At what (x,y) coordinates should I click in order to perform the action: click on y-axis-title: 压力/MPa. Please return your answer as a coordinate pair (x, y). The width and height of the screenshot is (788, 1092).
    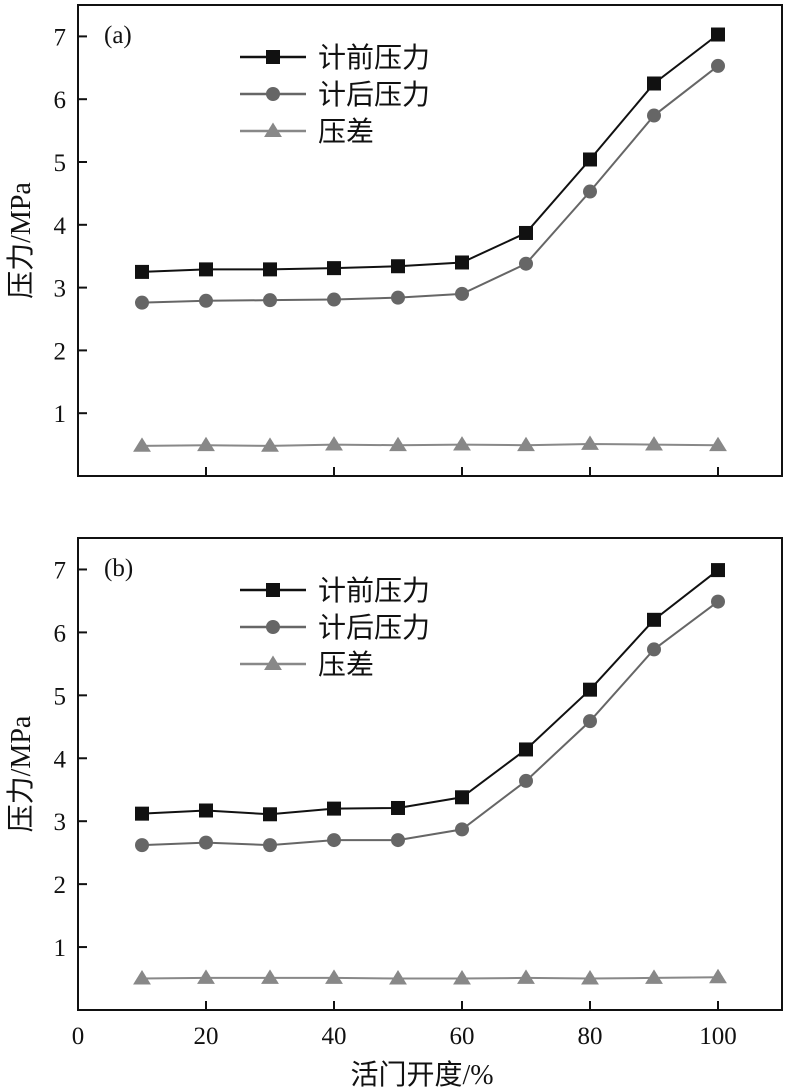
    Looking at the image, I should click on (21, 240).